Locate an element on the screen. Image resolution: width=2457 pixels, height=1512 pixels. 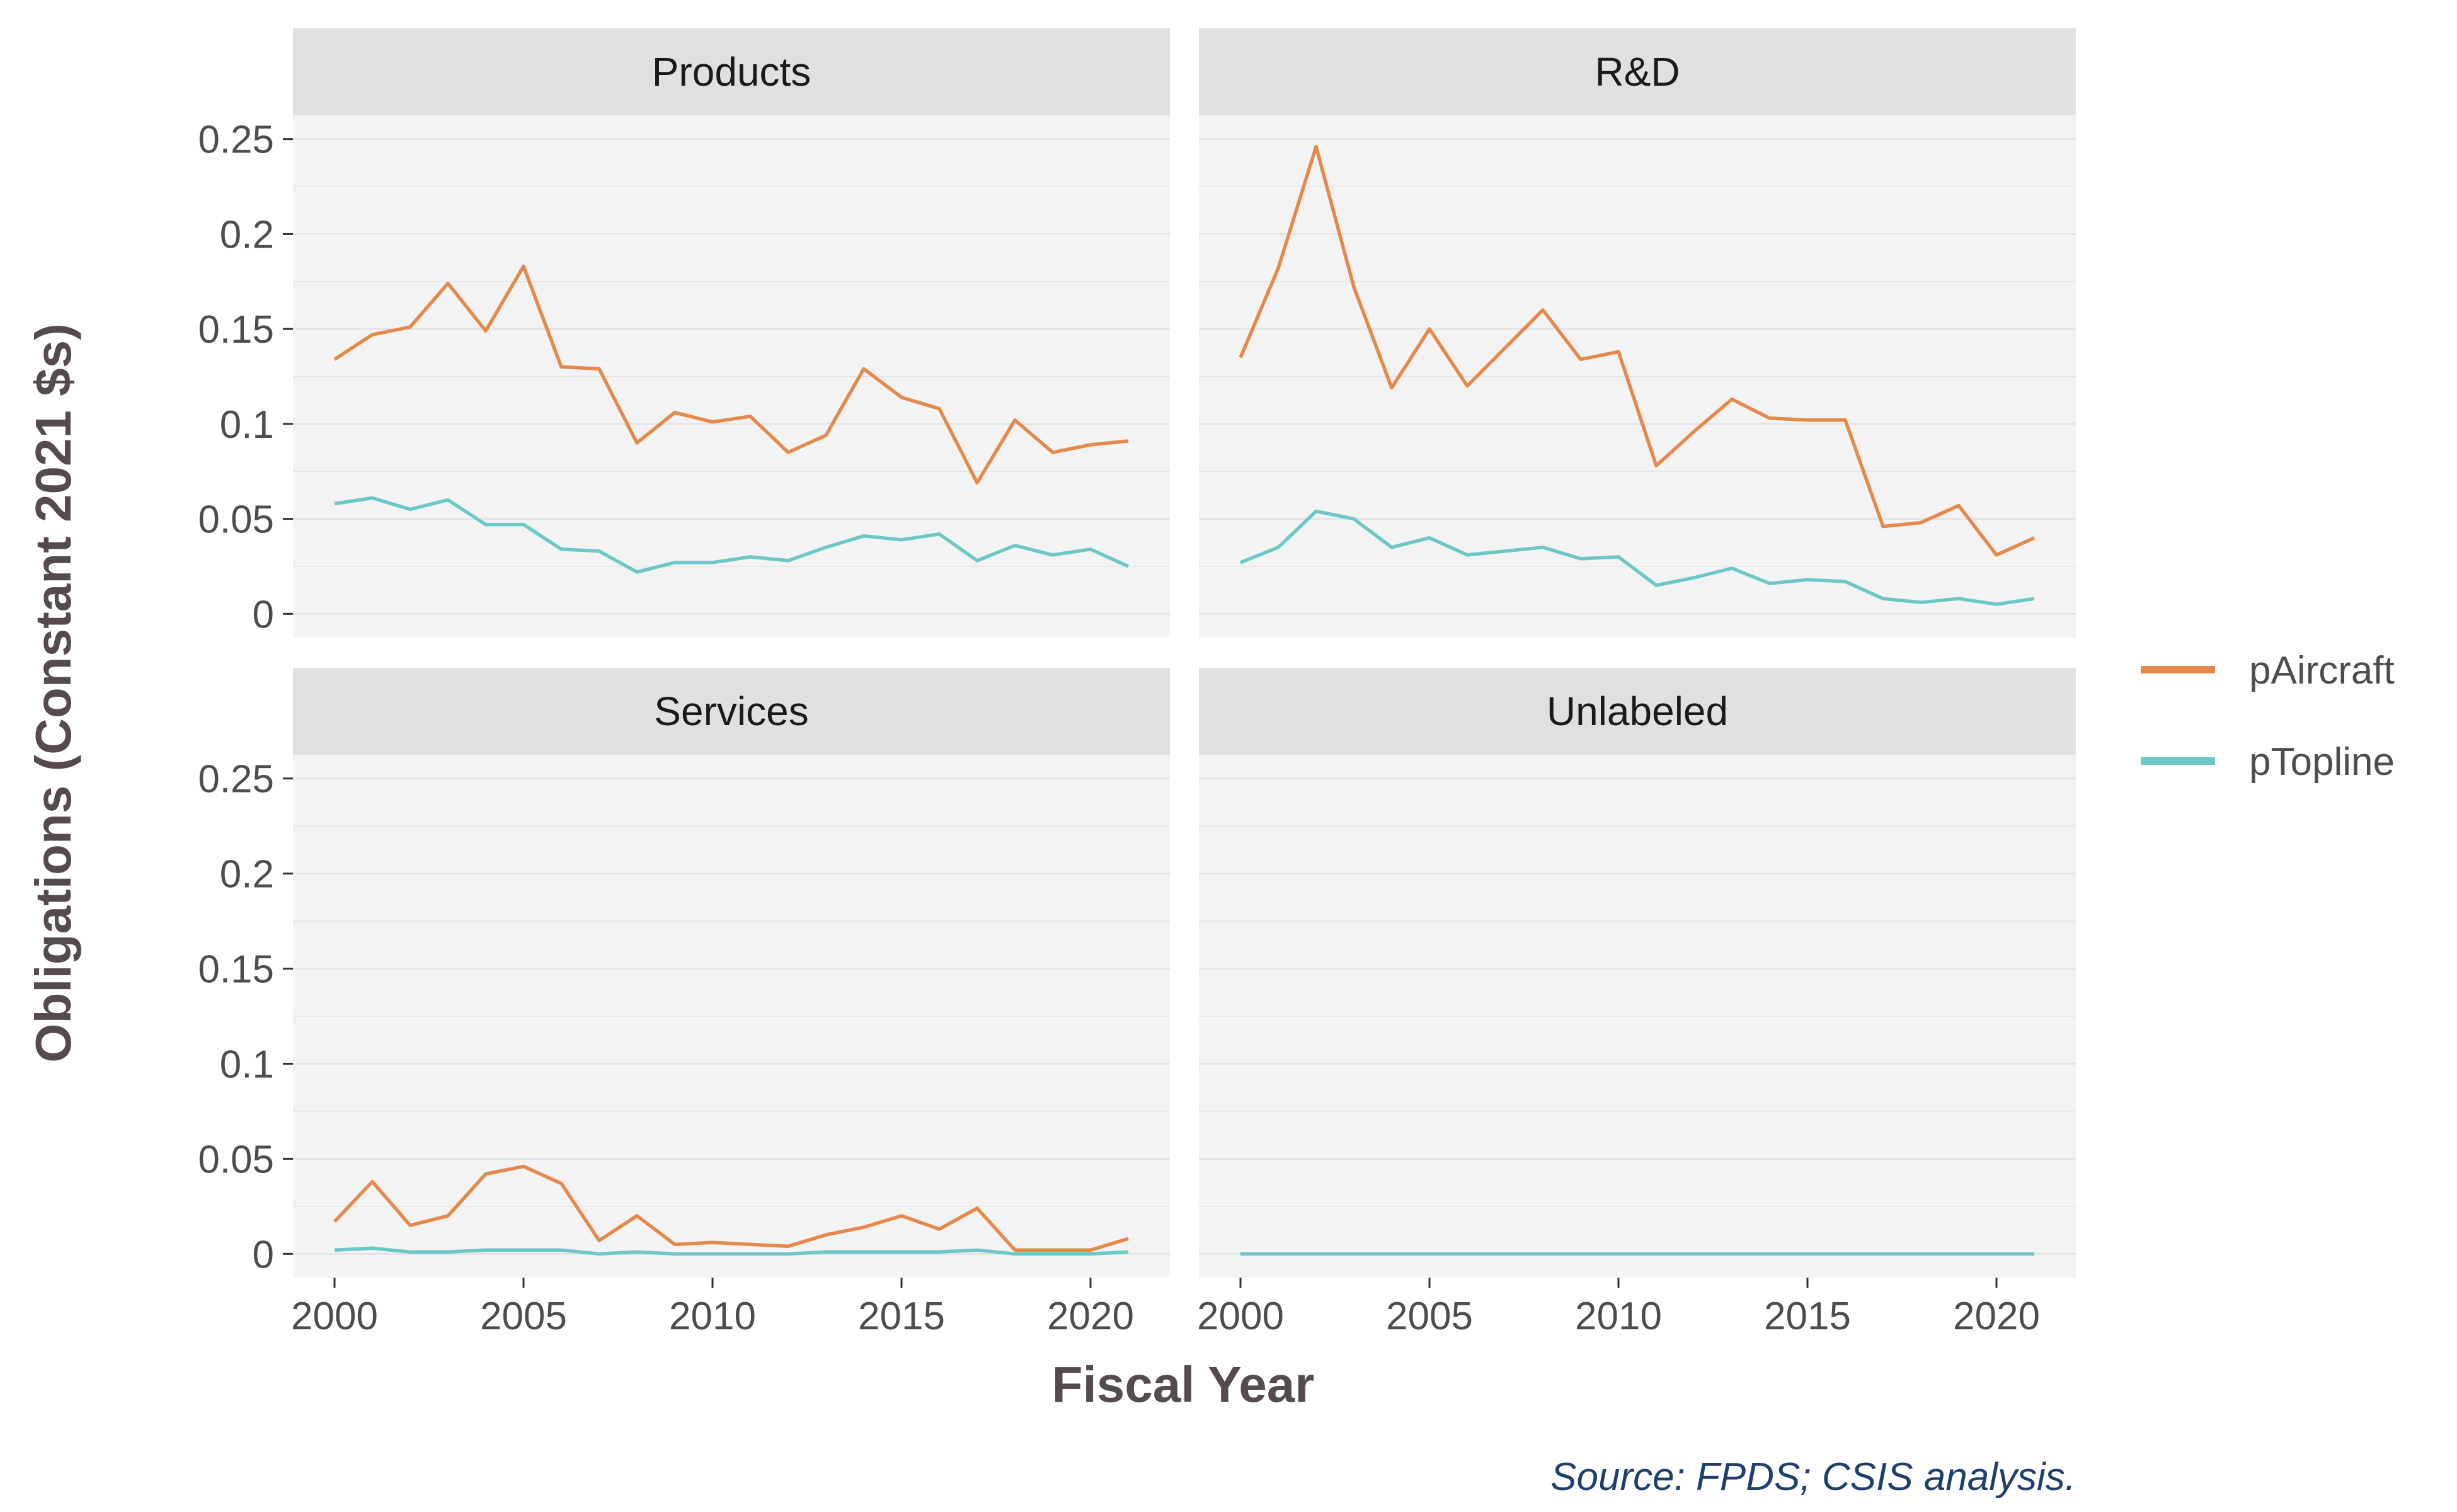
x-axis-title: Fiscal Year is located at coordinates (1183, 1384).